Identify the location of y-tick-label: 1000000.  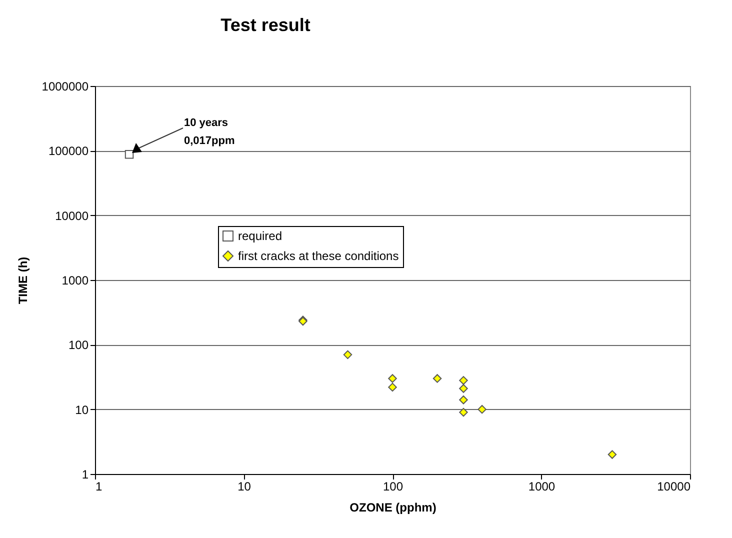
(65, 87).